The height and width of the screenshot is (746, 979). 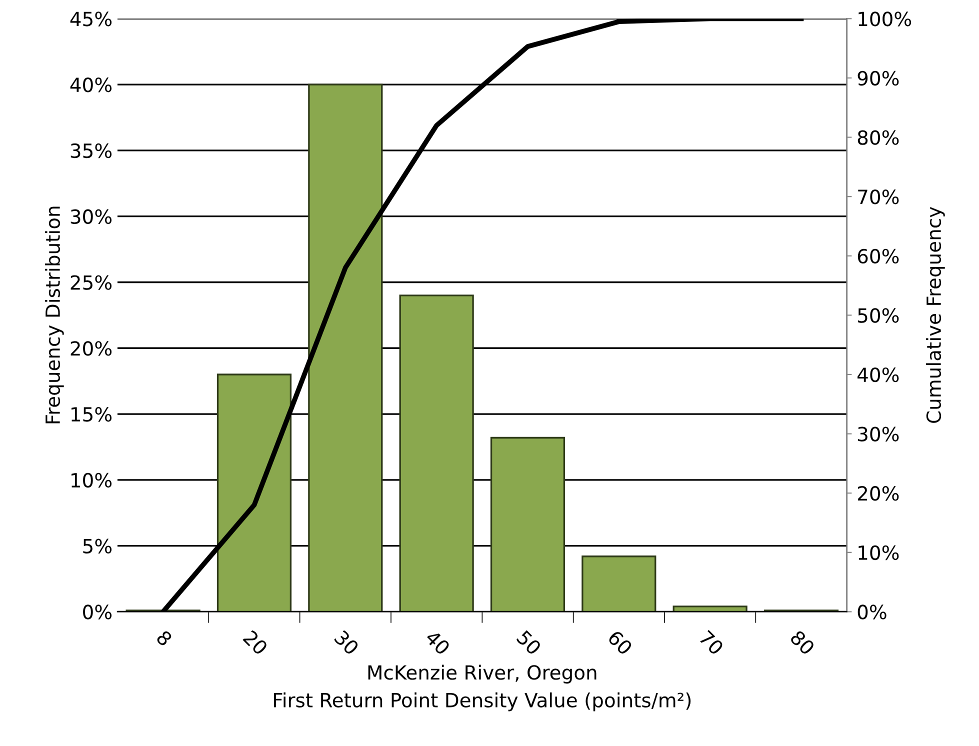 I want to click on y2-axis-title: Cumulative Frequency, so click(x=935, y=314).